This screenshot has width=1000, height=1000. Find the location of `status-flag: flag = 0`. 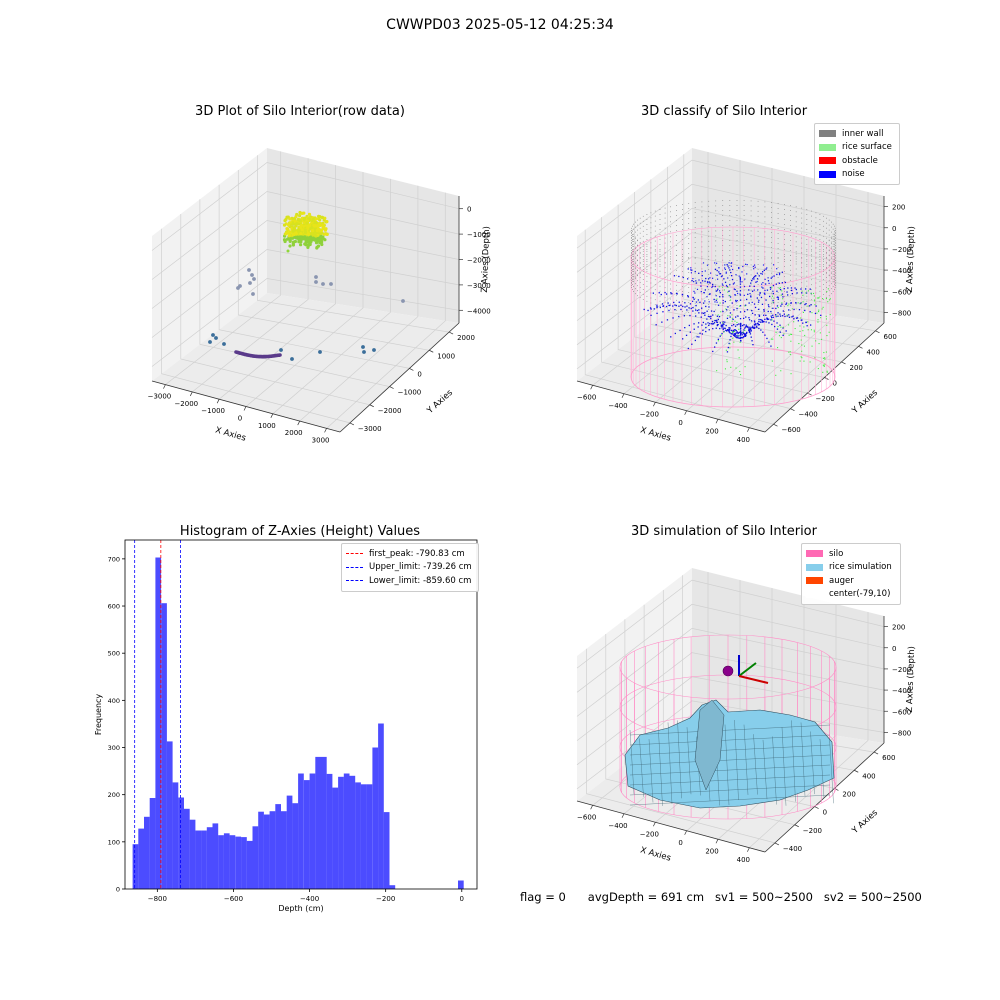

status-flag: flag = 0 is located at coordinates (543, 897).